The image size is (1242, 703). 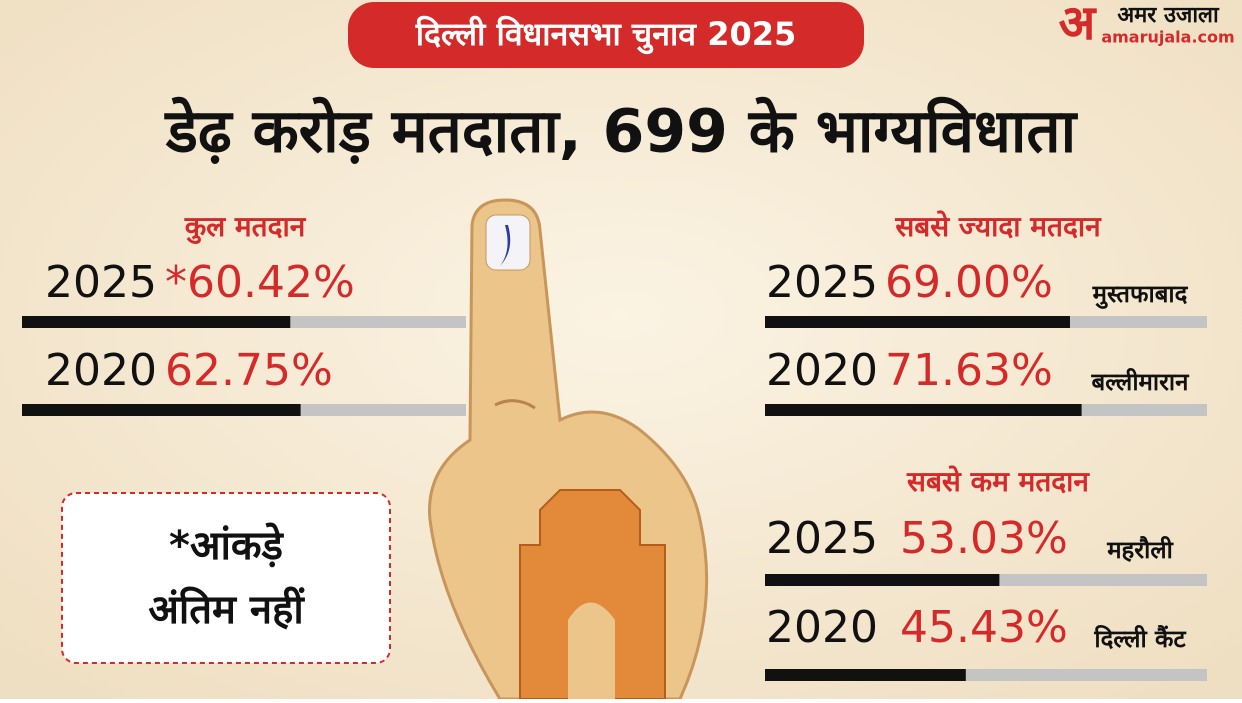 I want to click on turnout-label: 45.43%, so click(x=984, y=627).